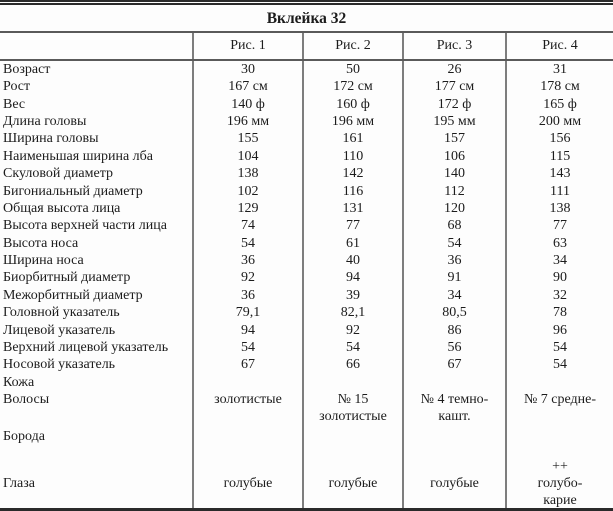  What do you see at coordinates (559, 243) in the screenshot?
I see `data-cell: 63` at bounding box center [559, 243].